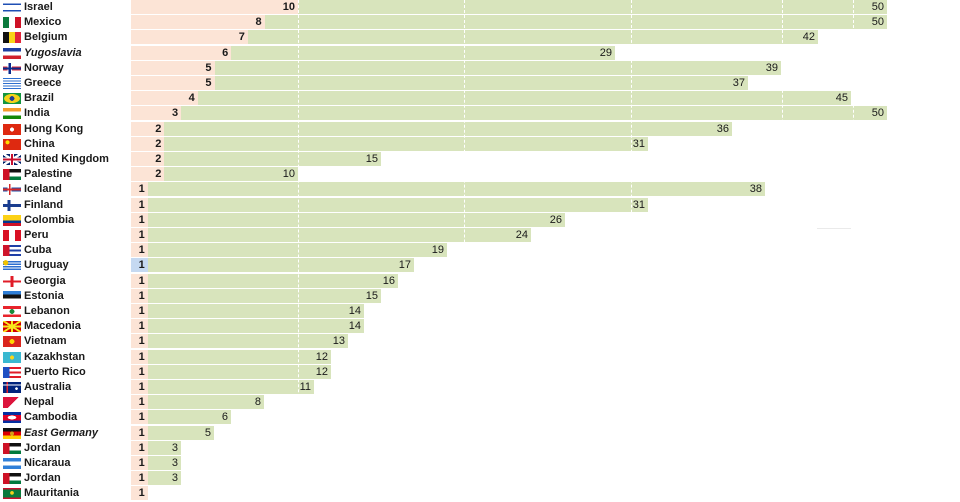  I want to click on finland-flag-icon, so click(12, 205).